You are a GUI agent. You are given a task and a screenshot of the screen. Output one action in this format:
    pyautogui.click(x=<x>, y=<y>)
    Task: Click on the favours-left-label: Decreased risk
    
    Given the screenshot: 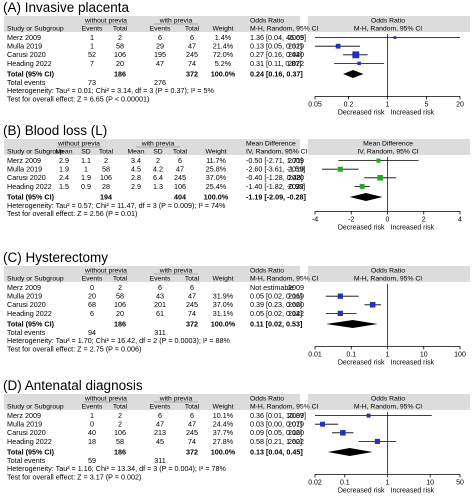 What is the action you would take?
    pyautogui.click(x=361, y=227)
    